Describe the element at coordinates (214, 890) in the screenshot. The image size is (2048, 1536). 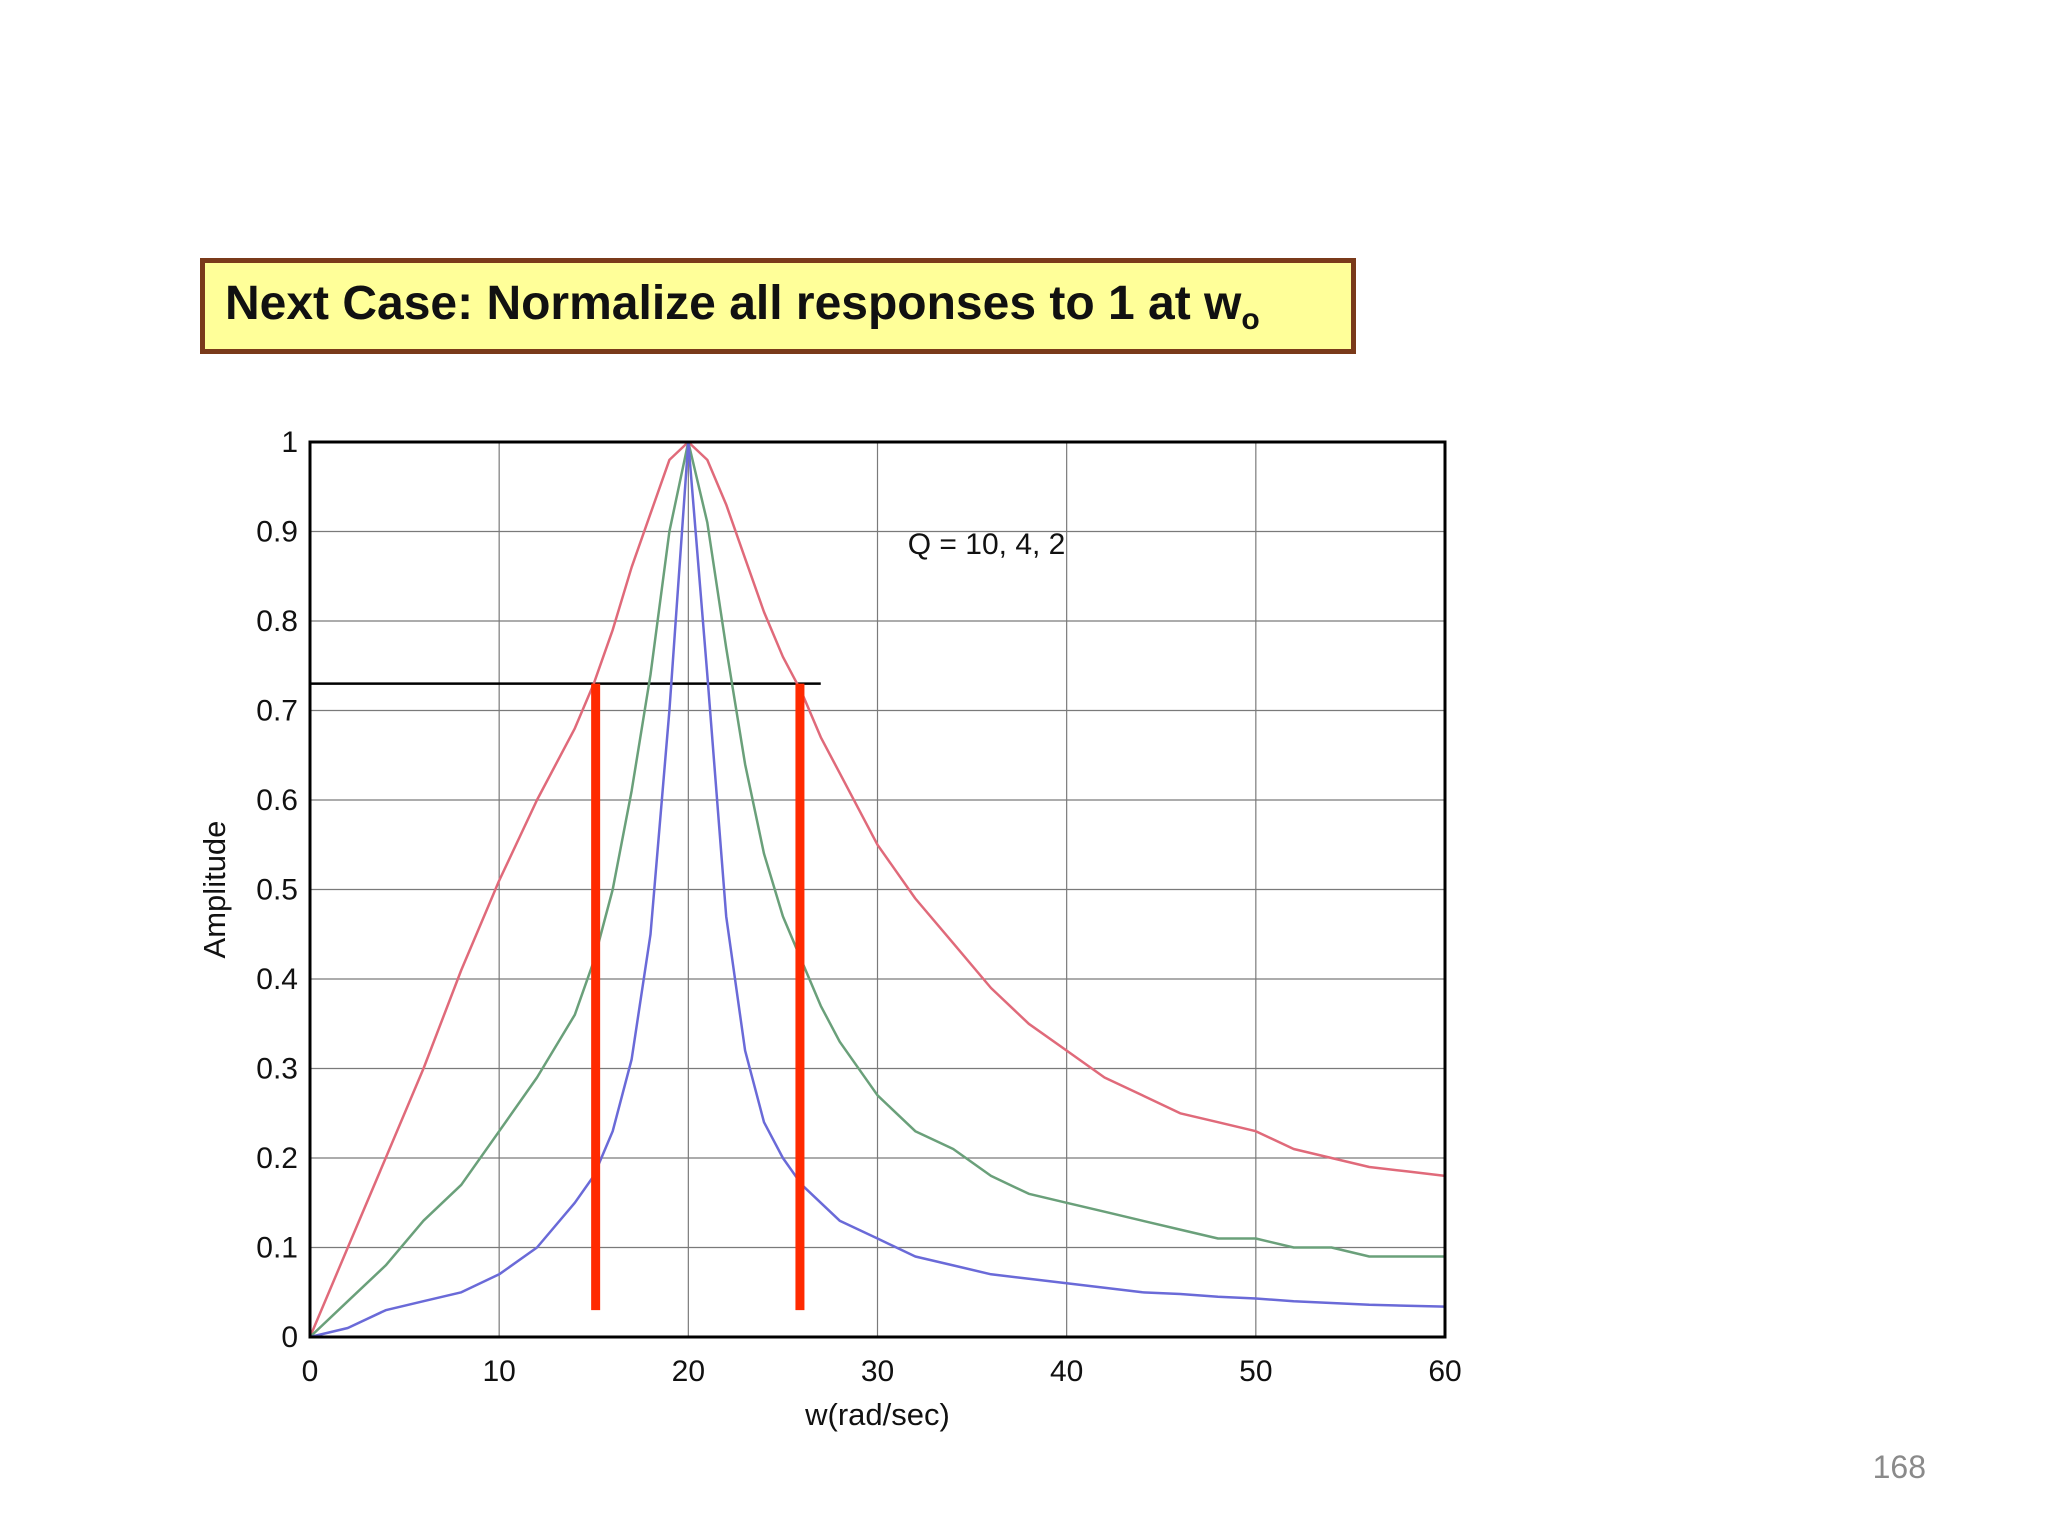
I see `y-axis-label: Amplitude` at that location.